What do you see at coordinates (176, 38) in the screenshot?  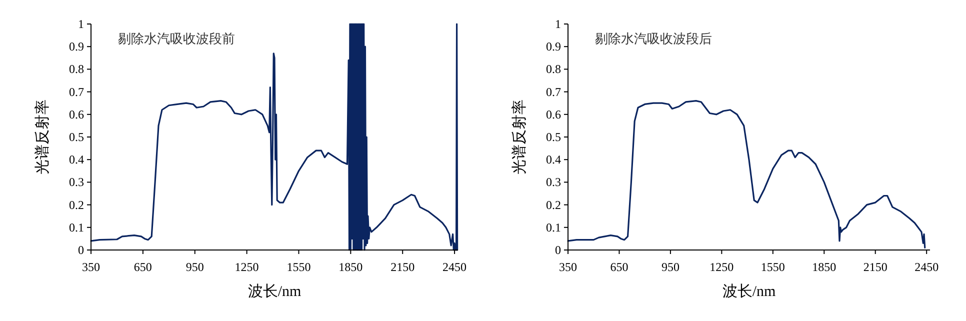 I see `annotation: 剔除水汽吸收波段前` at bounding box center [176, 38].